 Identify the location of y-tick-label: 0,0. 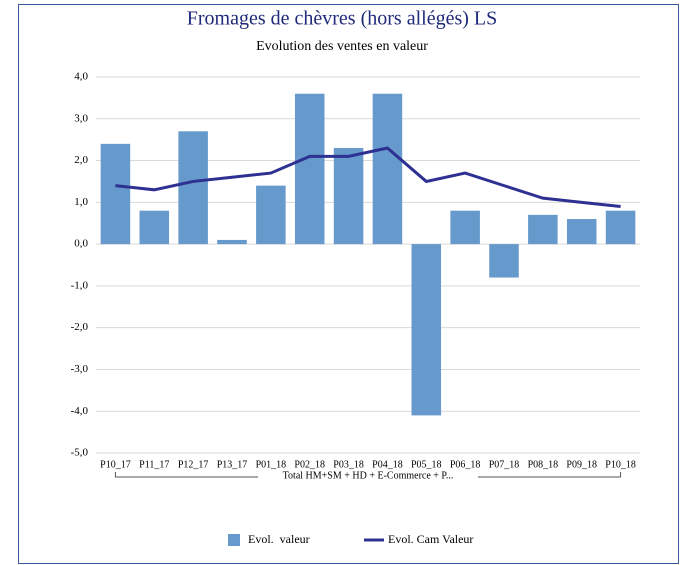
(81, 244).